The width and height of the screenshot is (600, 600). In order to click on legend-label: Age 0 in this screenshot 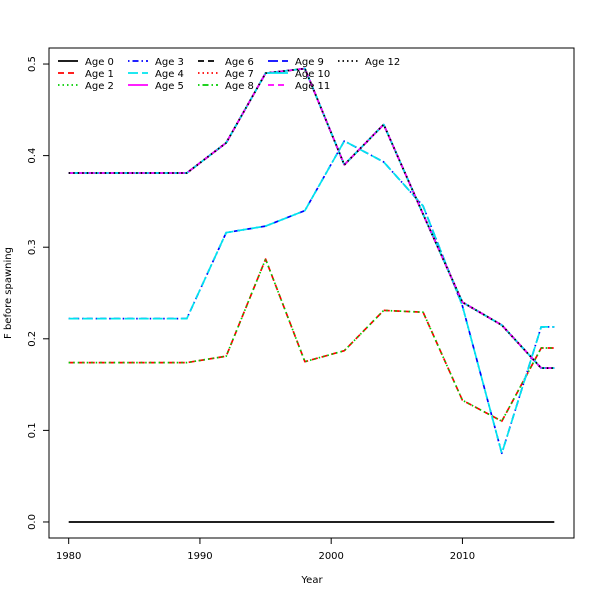, I will do `click(99, 62)`.